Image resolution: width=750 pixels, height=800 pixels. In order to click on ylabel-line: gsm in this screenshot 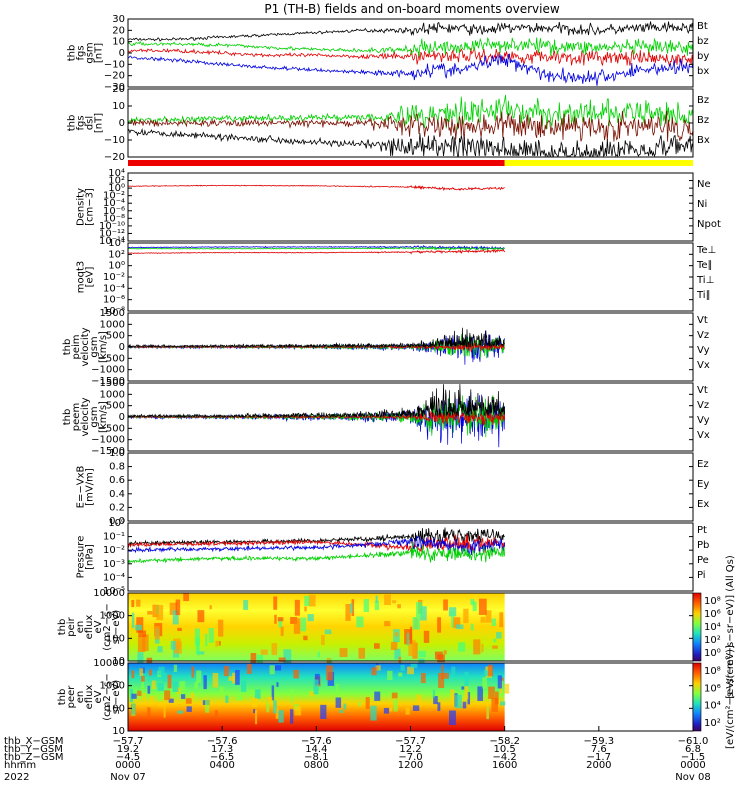, I will do `click(94, 346)`.